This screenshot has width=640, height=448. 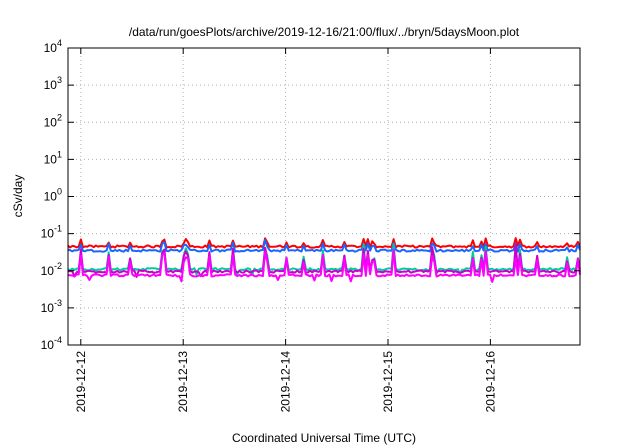 I want to click on y-tick-label: 10⁻², so click(x=51, y=269).